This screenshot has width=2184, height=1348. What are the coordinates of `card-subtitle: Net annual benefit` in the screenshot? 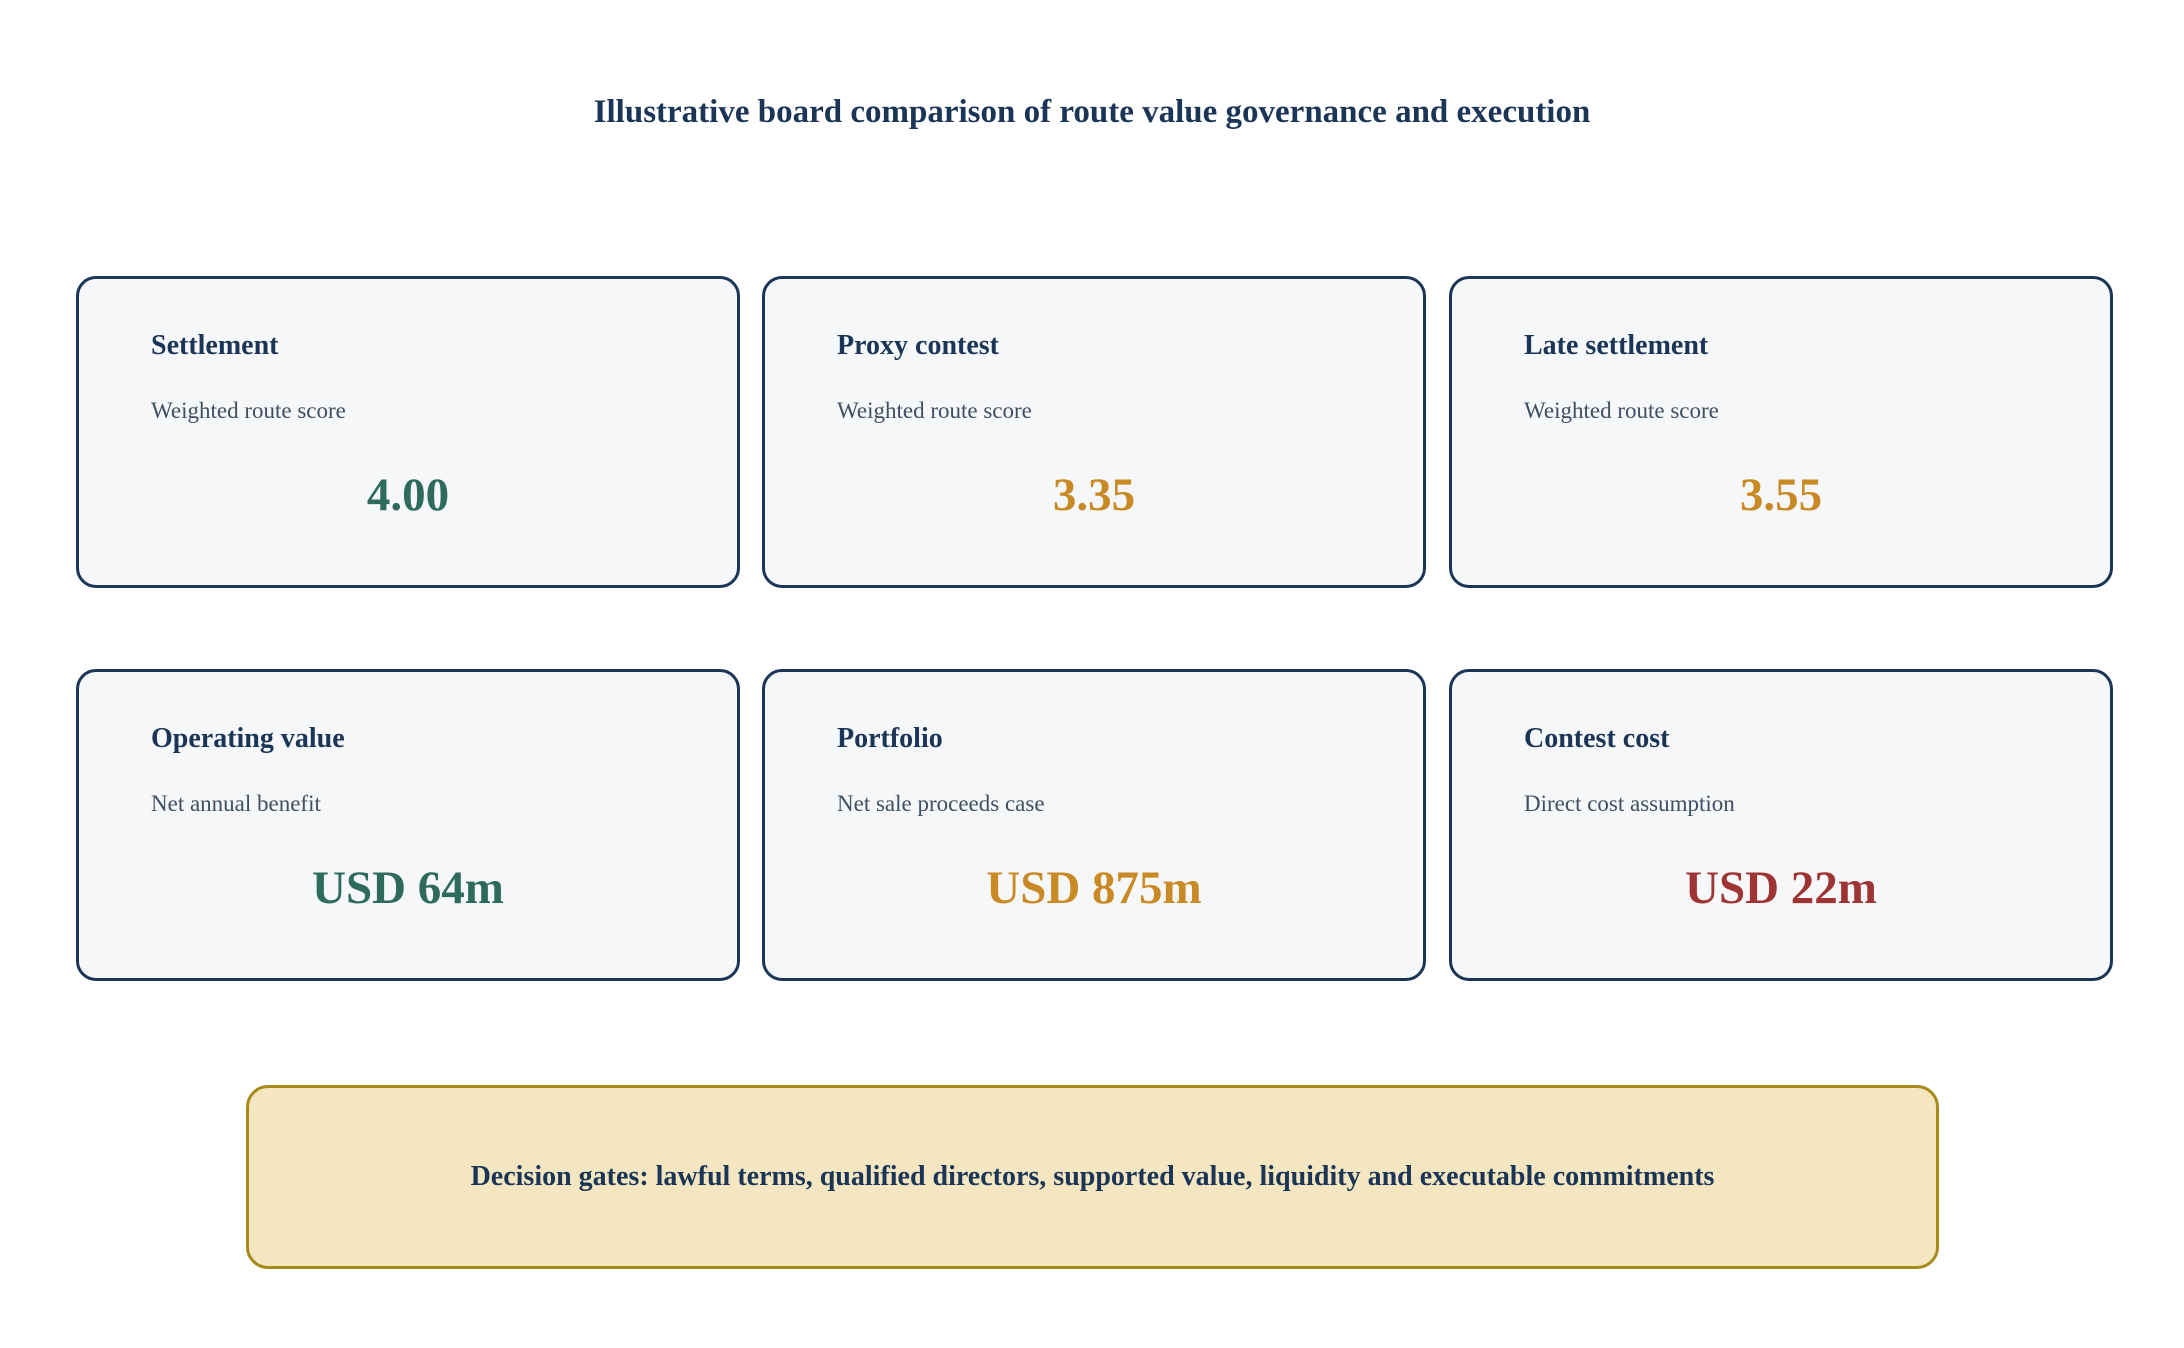 It's located at (236, 803).